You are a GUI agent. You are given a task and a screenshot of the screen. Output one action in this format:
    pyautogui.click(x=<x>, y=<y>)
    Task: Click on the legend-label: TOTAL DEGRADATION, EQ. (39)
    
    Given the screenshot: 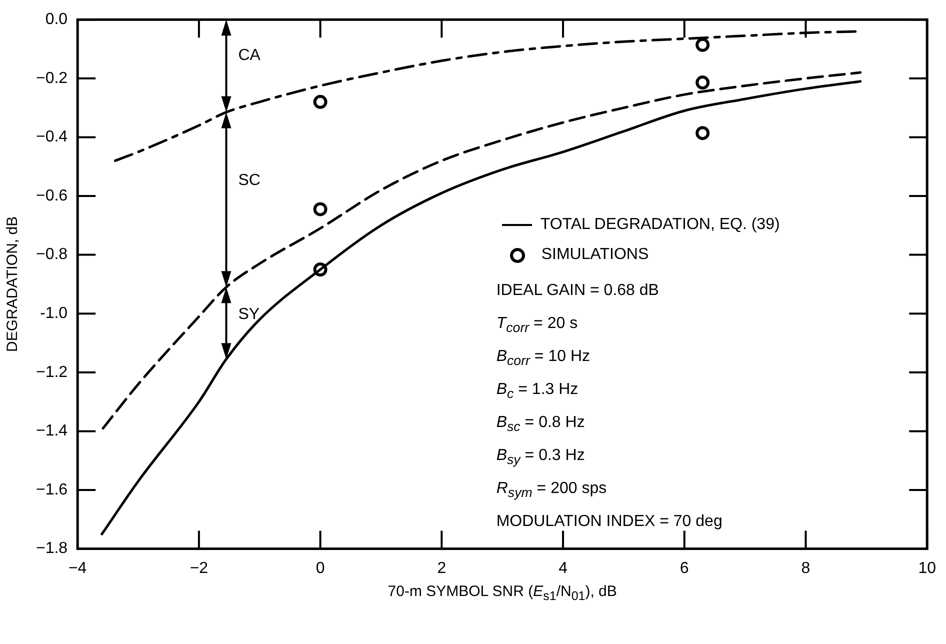 What is the action you would take?
    pyautogui.click(x=660, y=225)
    